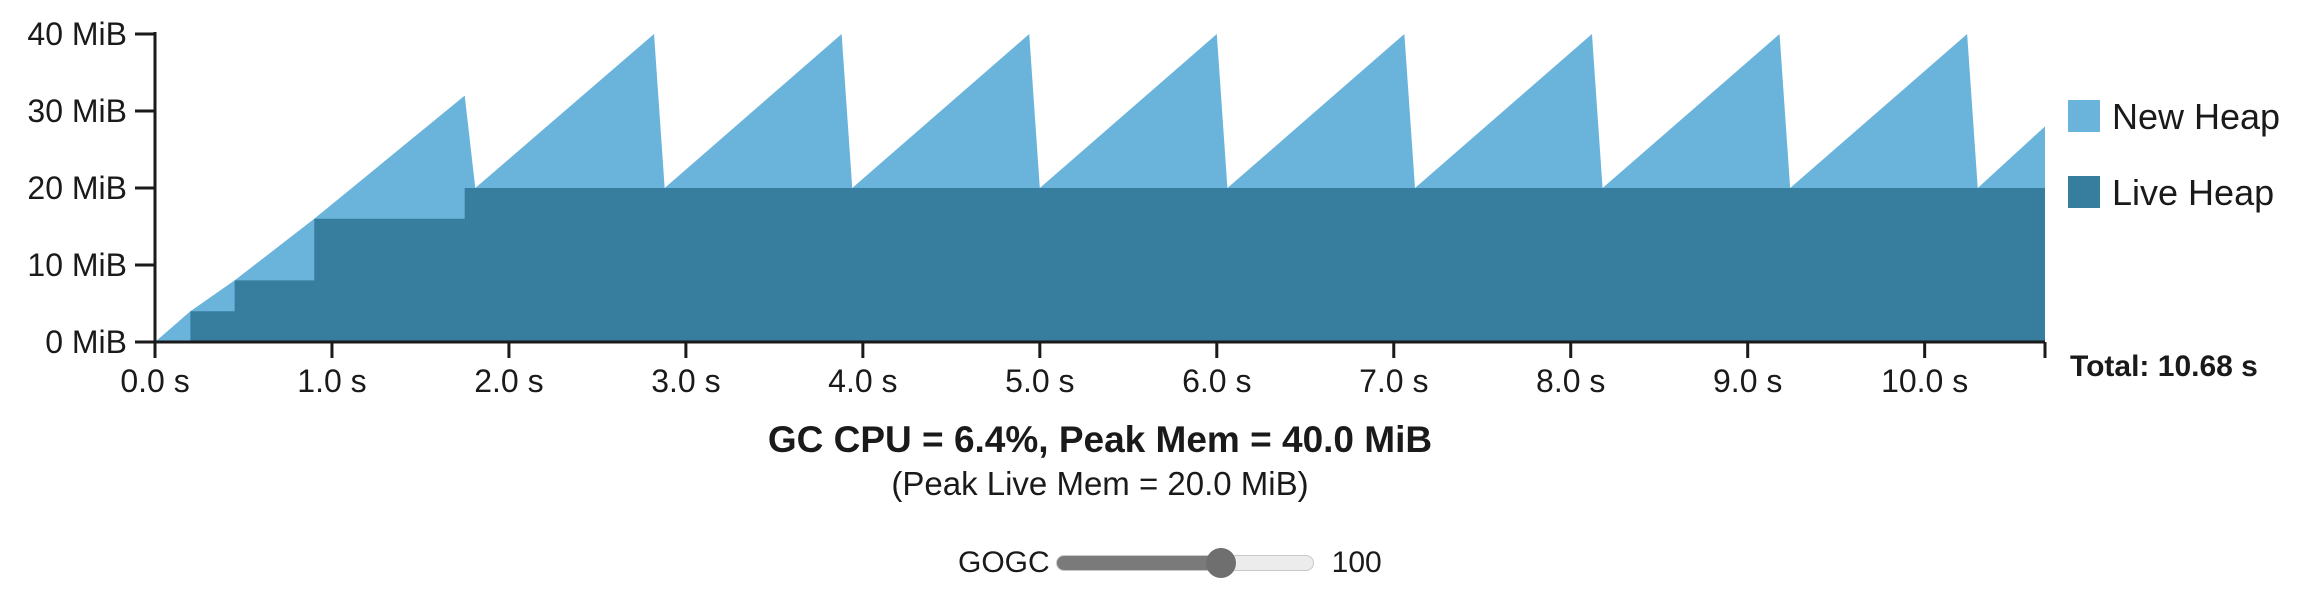 This screenshot has height=606, width=2312. What do you see at coordinates (77, 265) in the screenshot?
I see `y-tick-label: 10 MiB` at bounding box center [77, 265].